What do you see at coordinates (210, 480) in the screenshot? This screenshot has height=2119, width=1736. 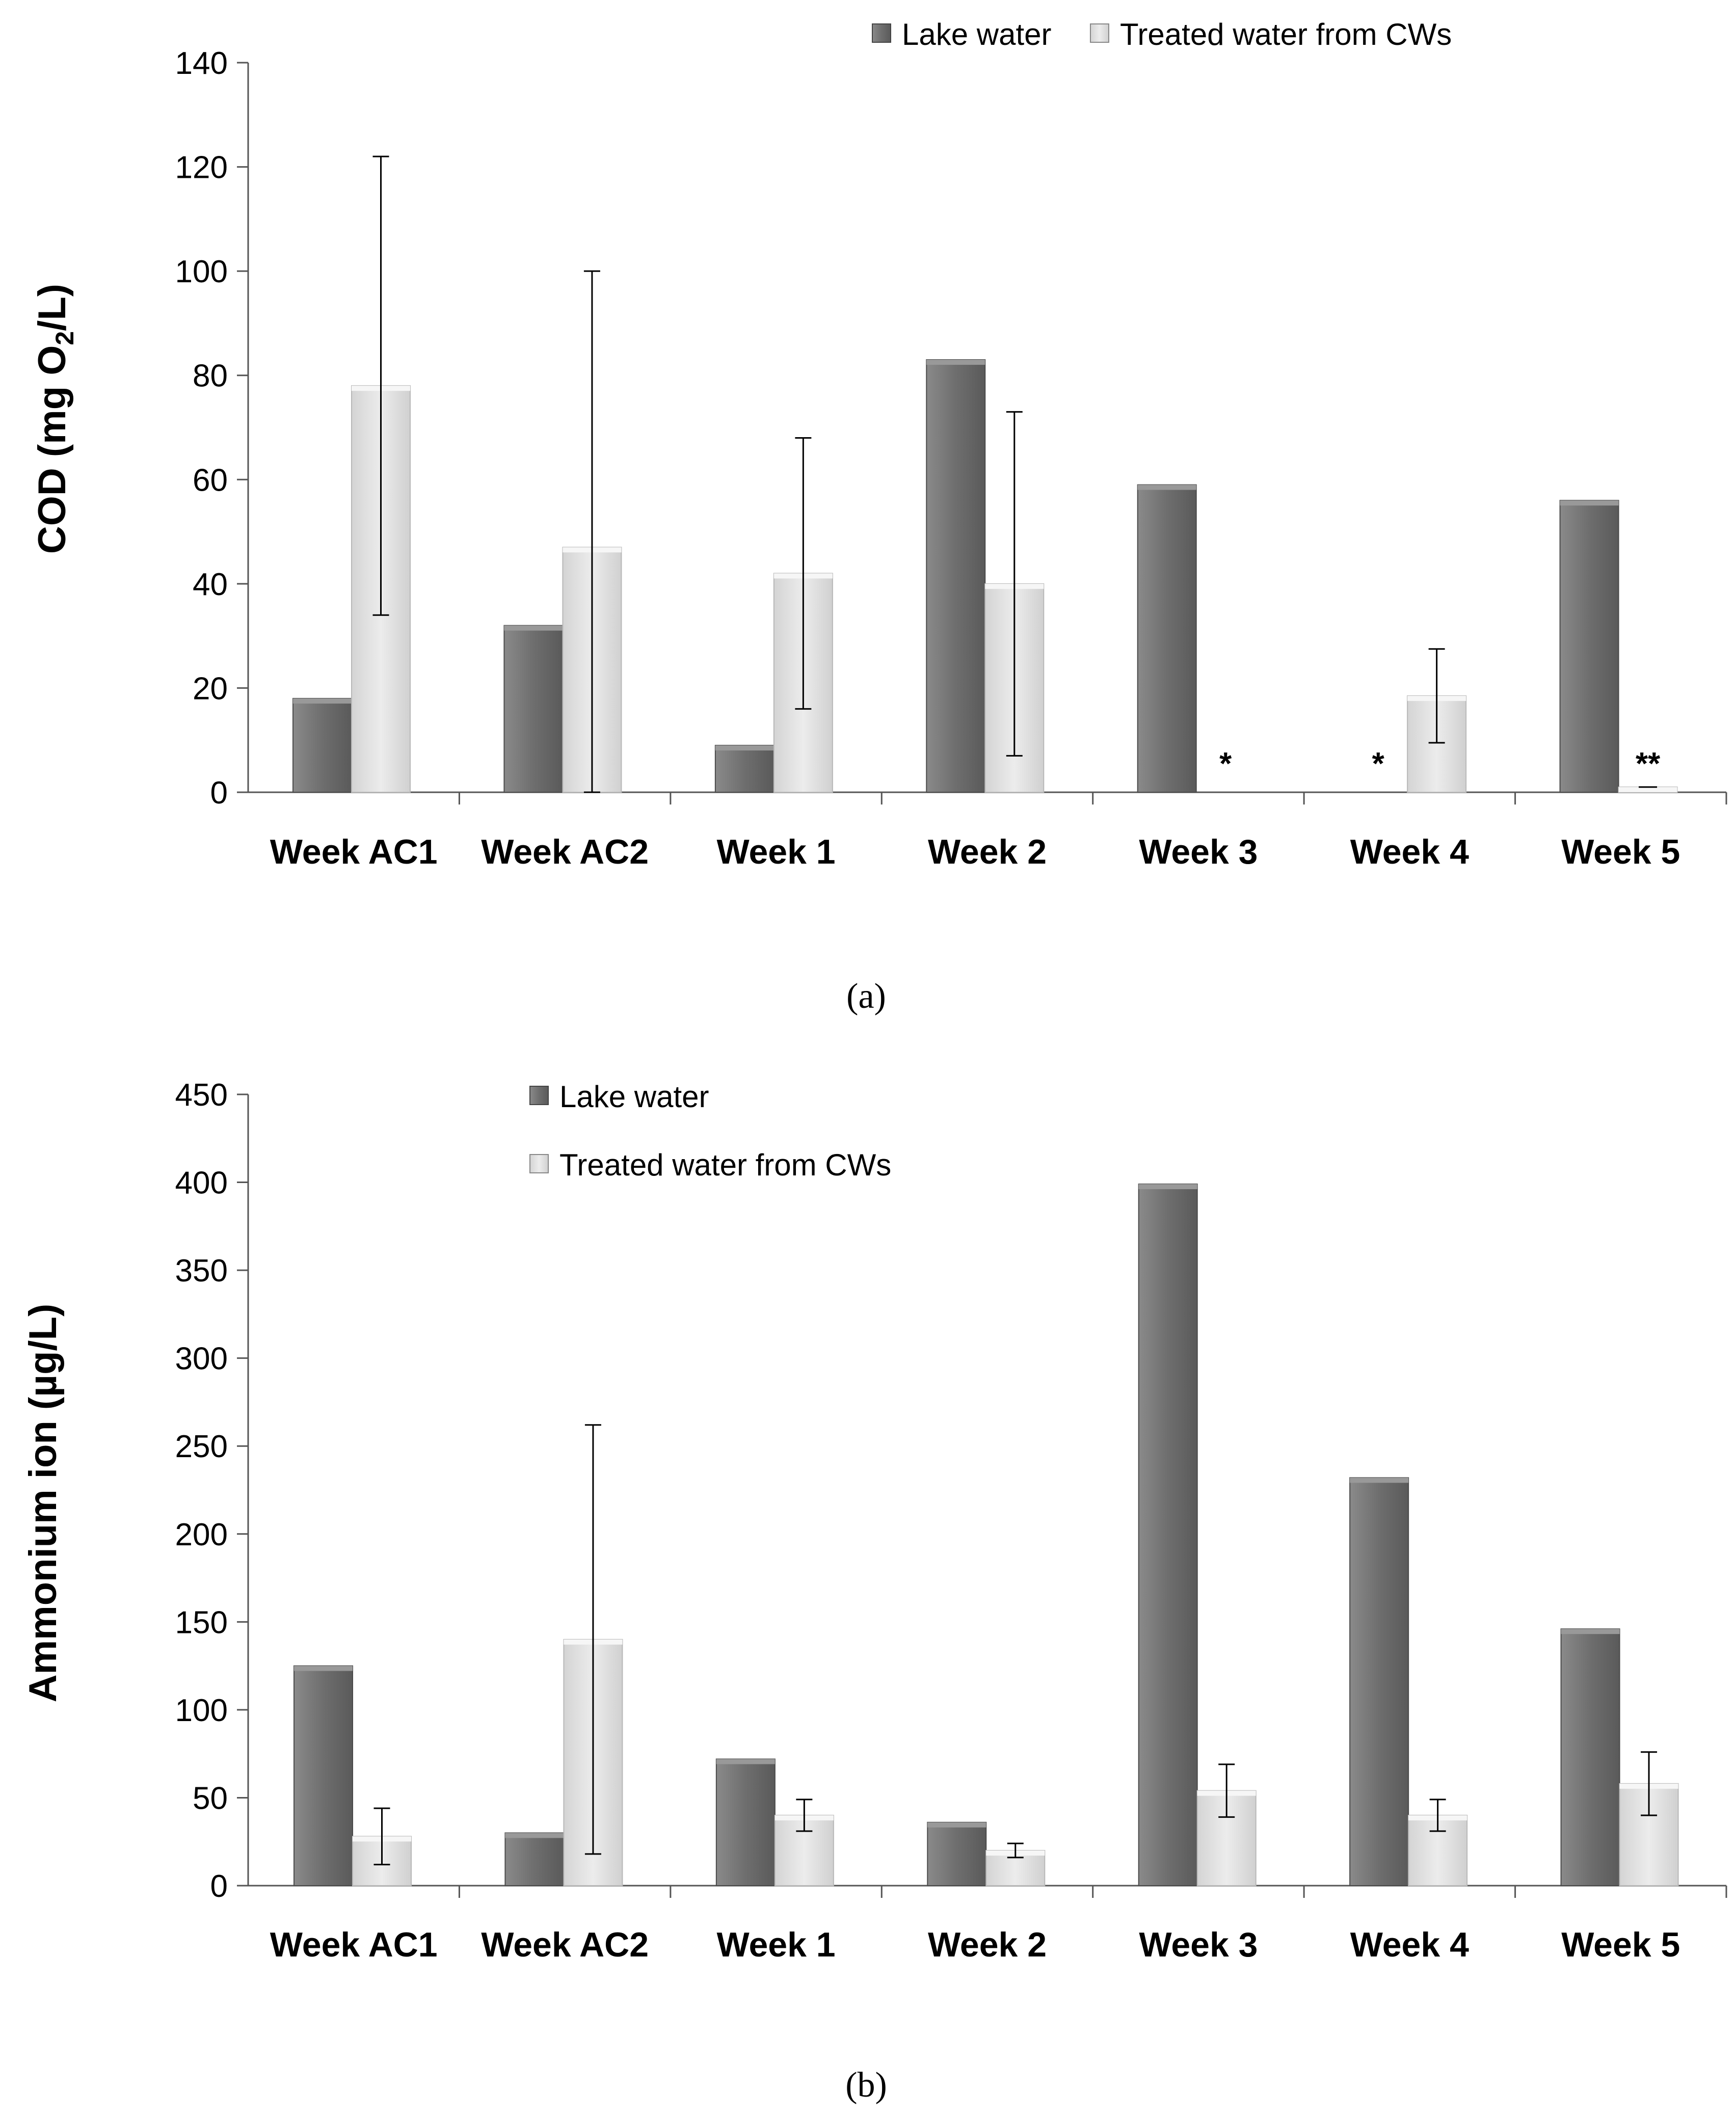 I see `chart-a-y-tick-label: 60` at bounding box center [210, 480].